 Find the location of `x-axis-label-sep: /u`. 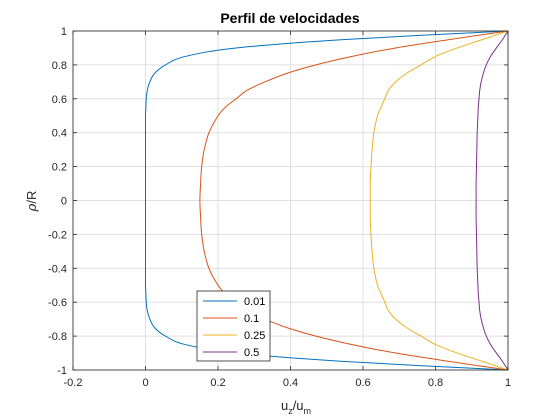

x-axis-label-sep: /u is located at coordinates (298, 405).